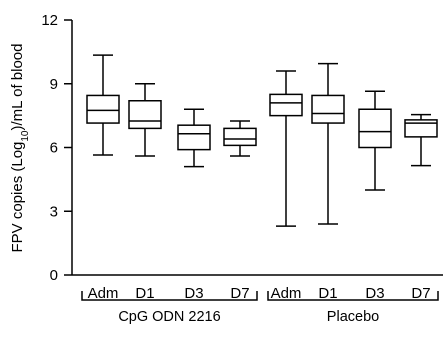  Describe the element at coordinates (54, 84) in the screenshot. I see `y-tick-label: 9` at that location.